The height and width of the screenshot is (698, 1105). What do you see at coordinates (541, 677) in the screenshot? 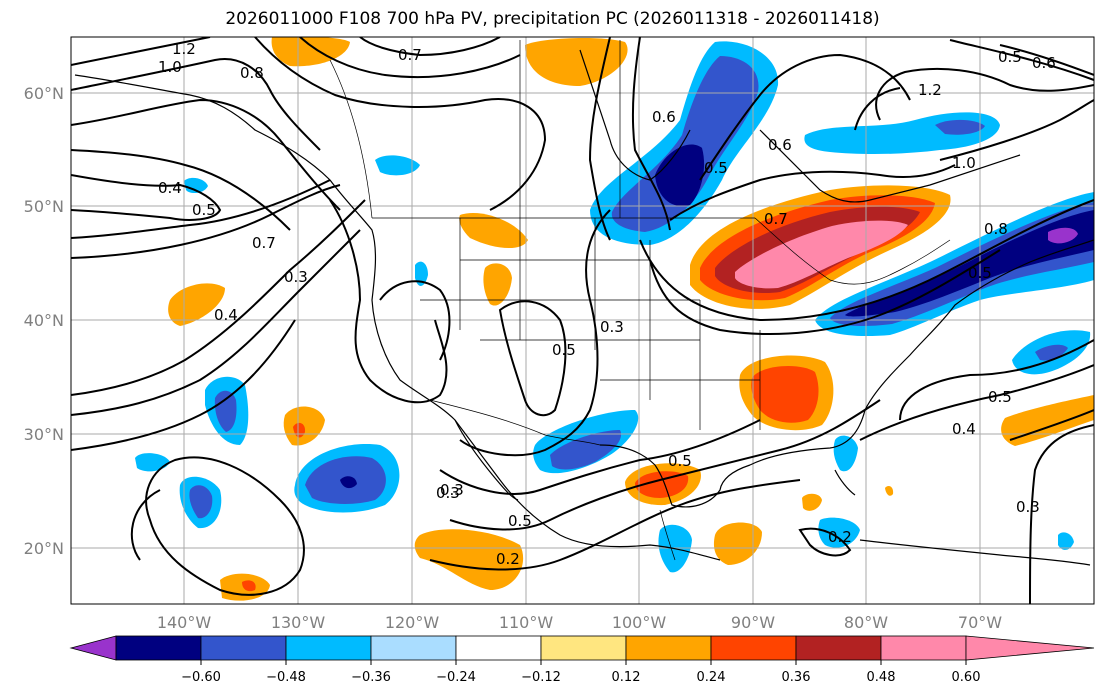
I see `colorbar-tick-label: −0.12` at bounding box center [541, 677].